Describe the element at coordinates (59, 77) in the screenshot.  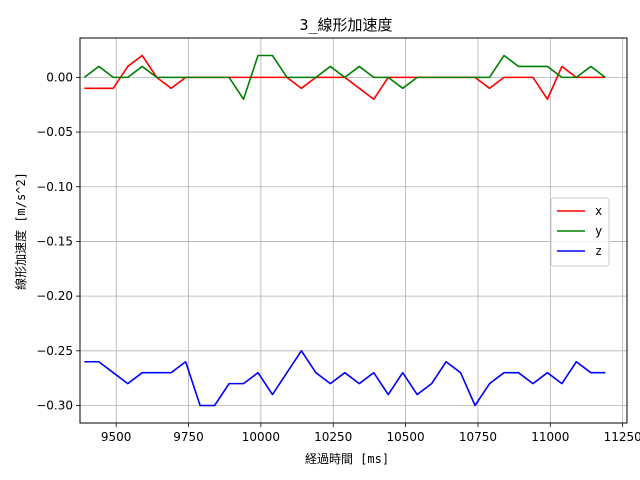
I see `y-tick-label: 0.00` at that location.